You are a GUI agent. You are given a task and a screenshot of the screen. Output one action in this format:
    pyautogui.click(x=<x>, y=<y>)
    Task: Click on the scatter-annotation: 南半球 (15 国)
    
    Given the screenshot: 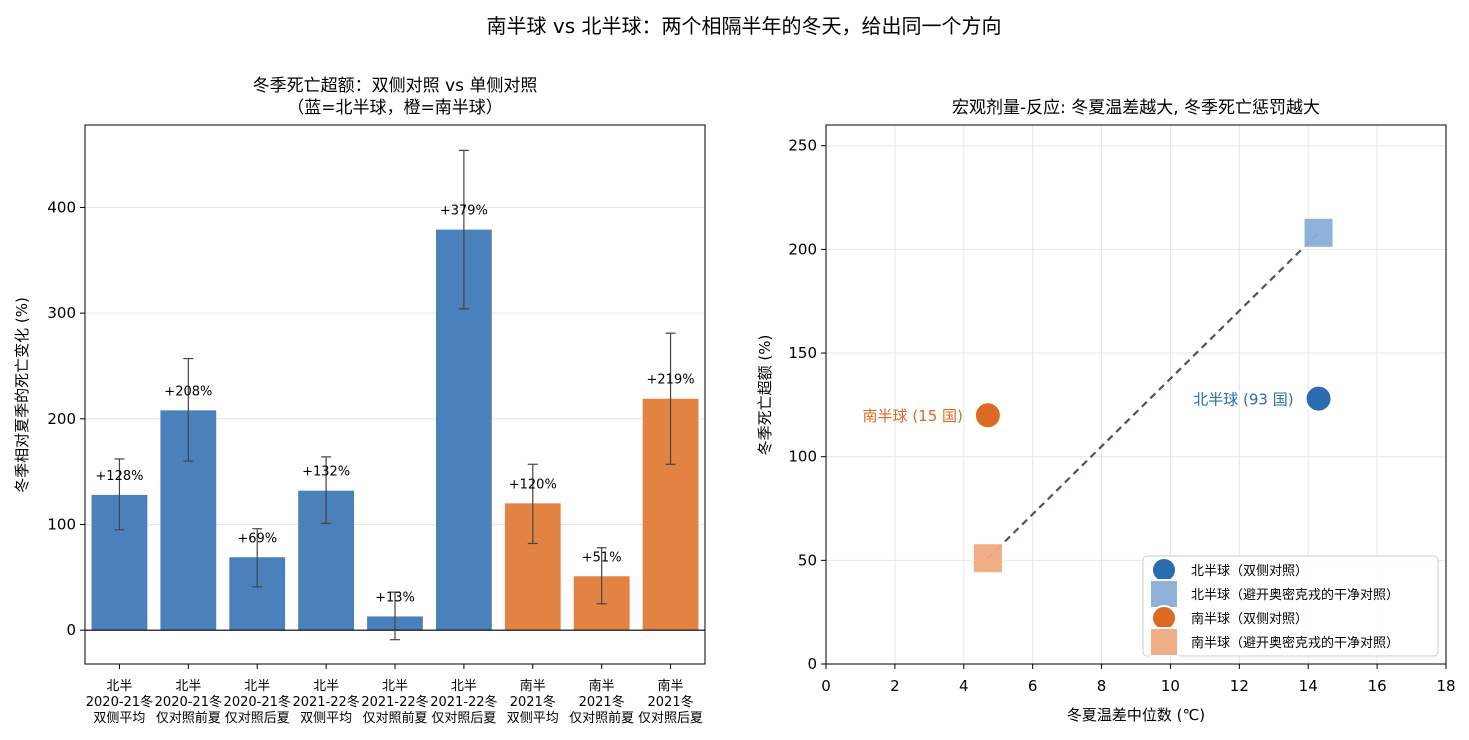 What is the action you would take?
    pyautogui.click(x=913, y=416)
    